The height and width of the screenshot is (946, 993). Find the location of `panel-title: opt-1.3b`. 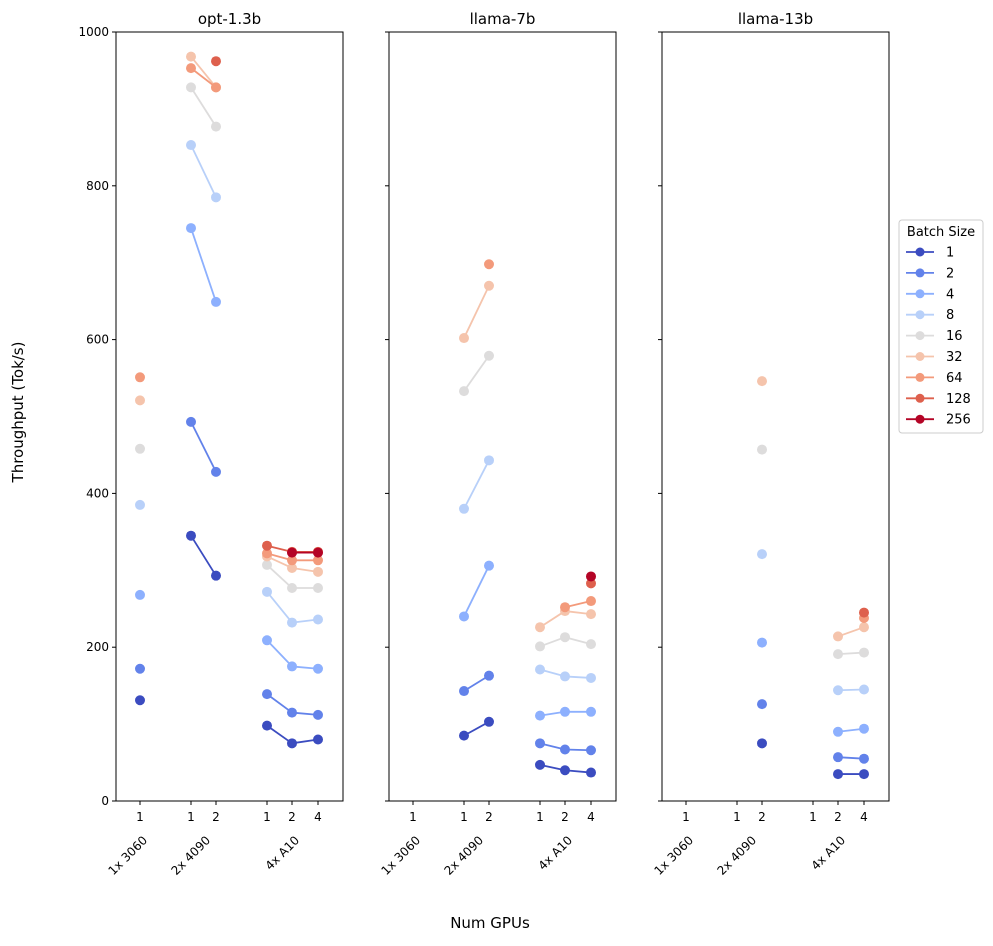

panel-title: opt-1.3b is located at coordinates (229, 19).